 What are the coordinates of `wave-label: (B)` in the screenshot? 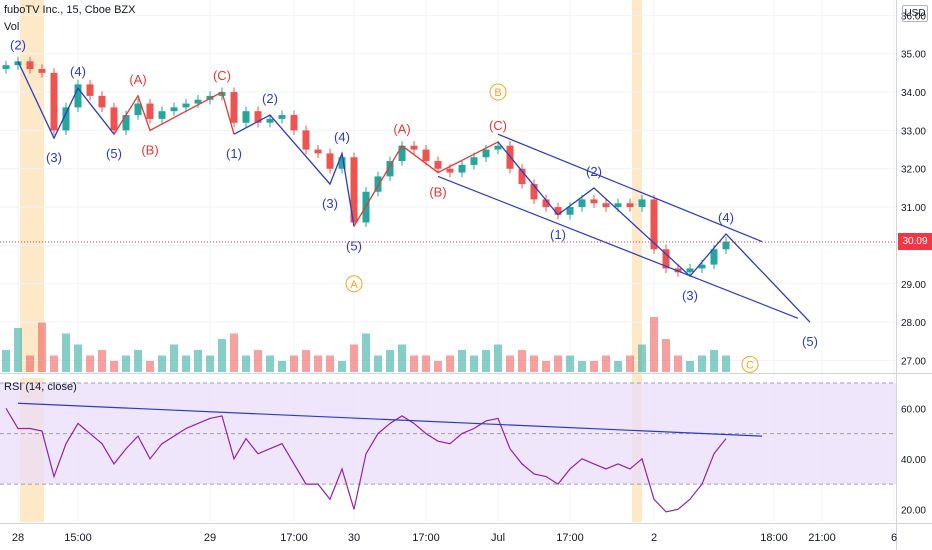 It's located at (149, 149).